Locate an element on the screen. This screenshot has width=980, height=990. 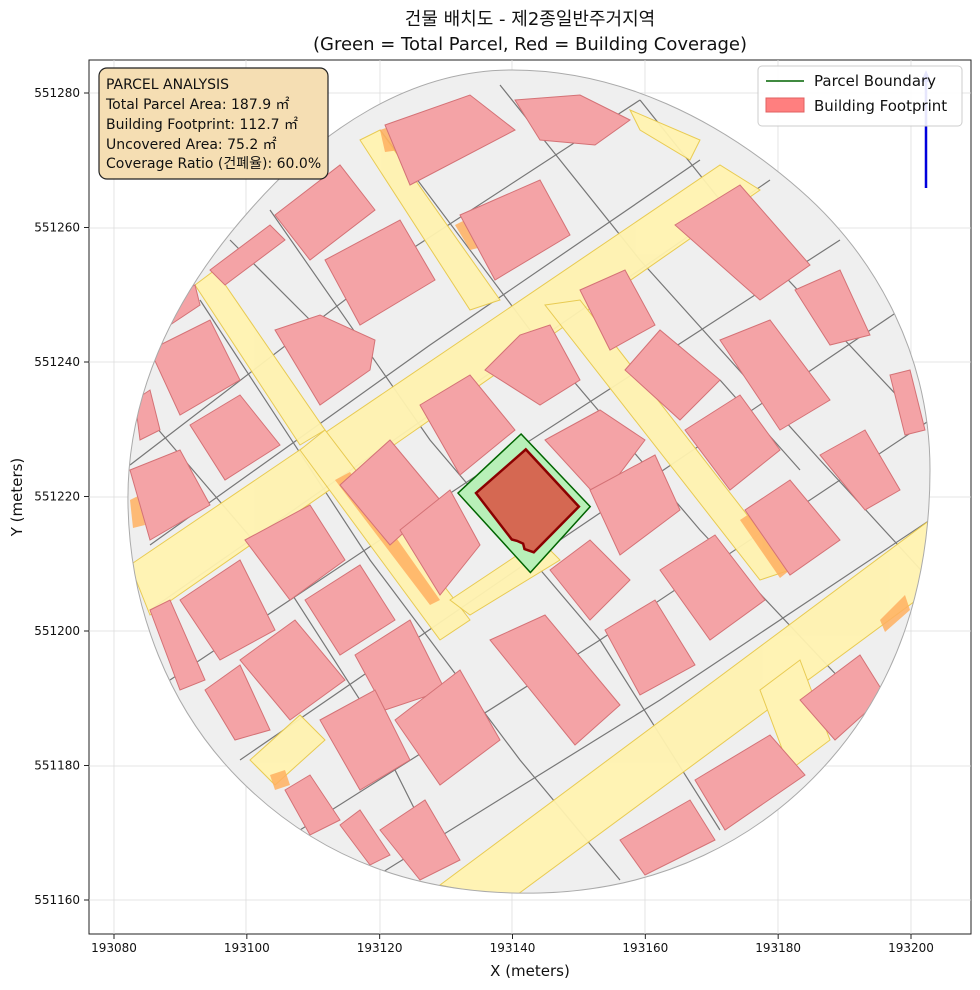
x-tick-label: 193140 is located at coordinates (513, 948).